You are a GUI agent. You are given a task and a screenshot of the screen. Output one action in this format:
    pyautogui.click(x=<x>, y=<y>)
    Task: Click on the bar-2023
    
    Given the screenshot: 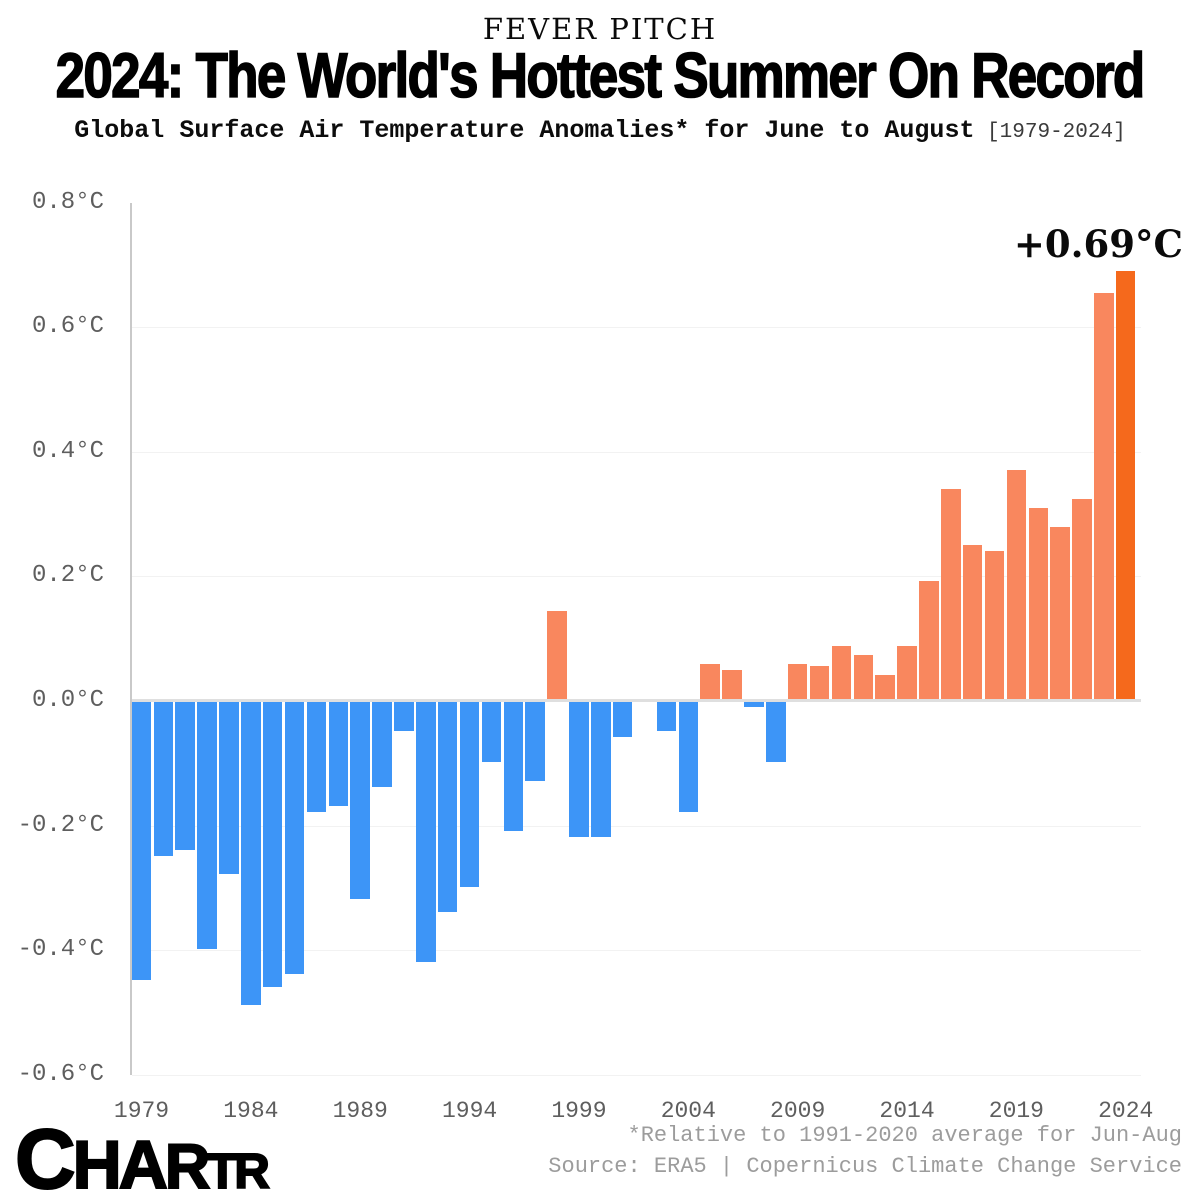 What is the action you would take?
    pyautogui.click(x=1104, y=495)
    